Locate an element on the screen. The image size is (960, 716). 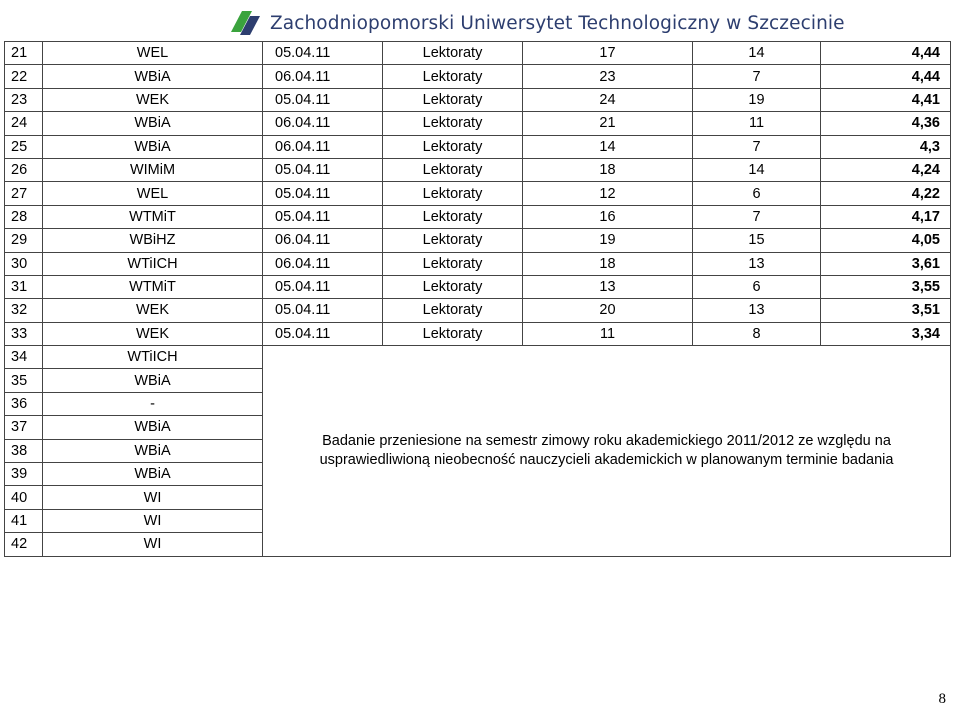
table-row: 27 WEL 05.04.11 Lektoraty 12 6 4,22 is located at coordinates (477, 193).